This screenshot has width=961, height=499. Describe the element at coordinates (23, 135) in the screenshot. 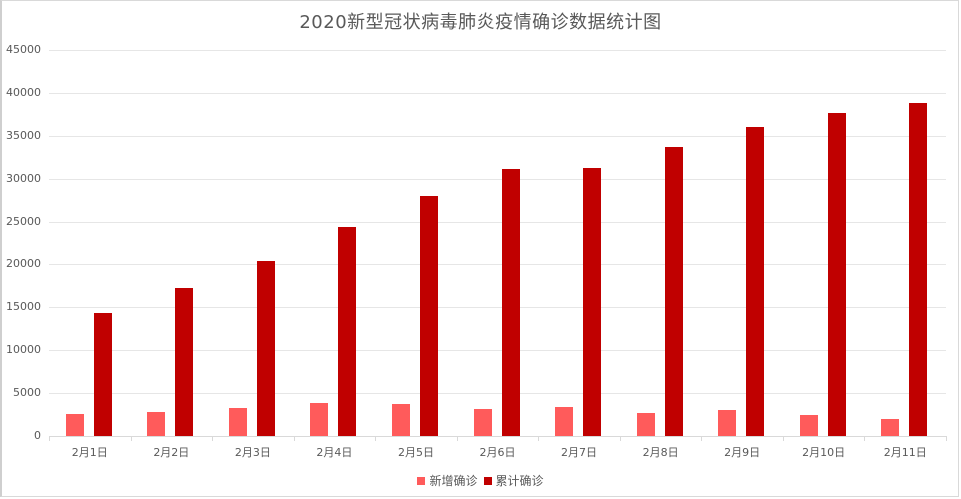

I see `y-tick-label: 35000` at that location.